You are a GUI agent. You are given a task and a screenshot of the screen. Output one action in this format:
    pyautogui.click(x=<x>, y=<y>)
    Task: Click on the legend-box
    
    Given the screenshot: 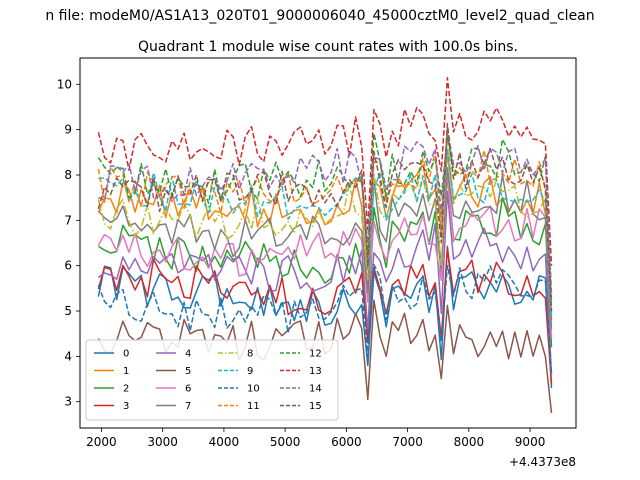 What is the action you would take?
    pyautogui.click(x=212, y=380)
    